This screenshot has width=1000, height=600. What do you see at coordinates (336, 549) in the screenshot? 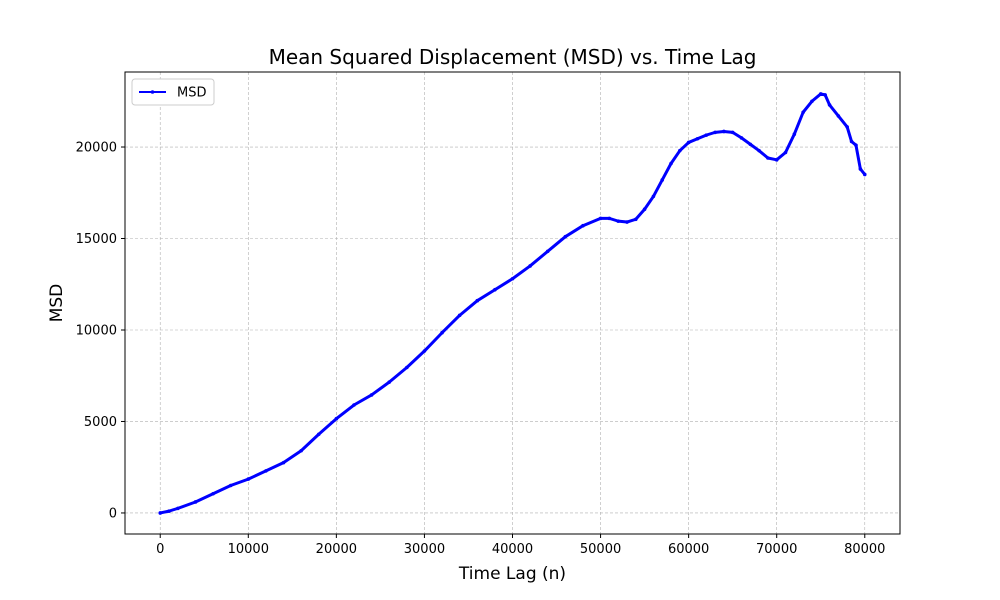
I see `x-tick-label: 20000` at bounding box center [336, 549].